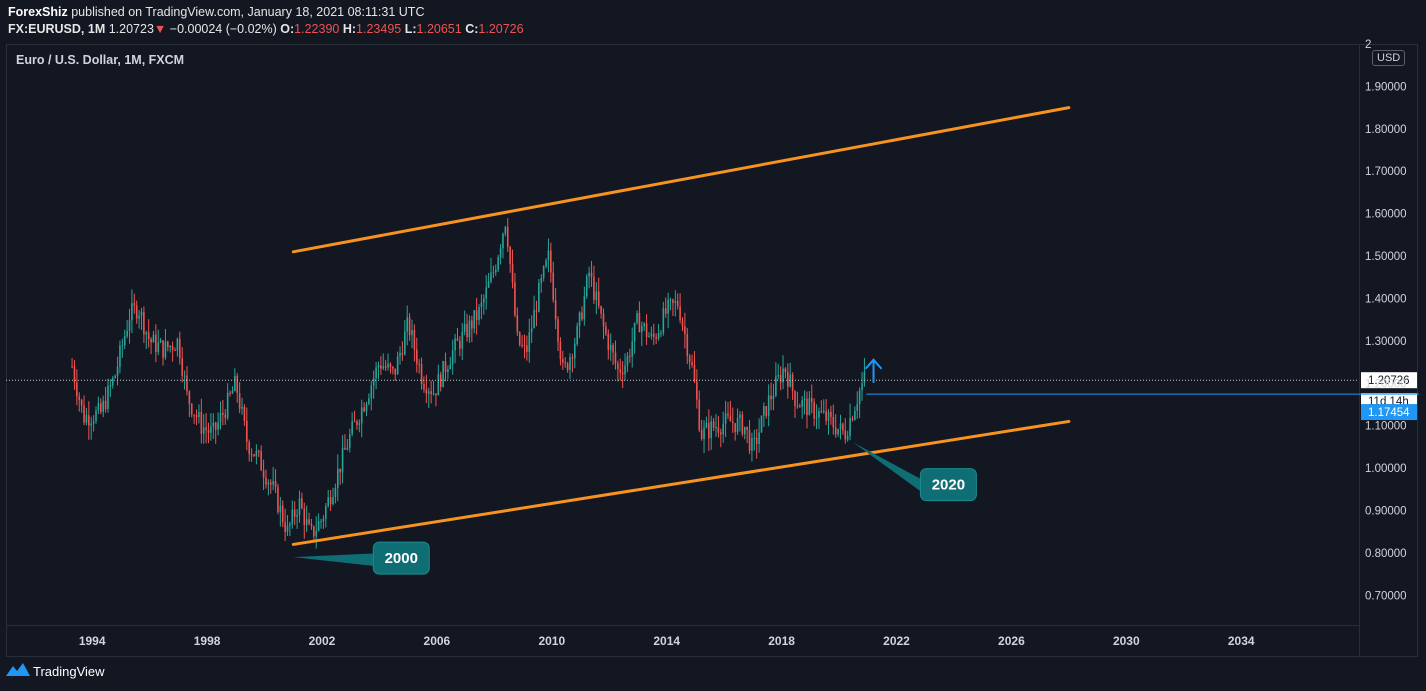 This screenshot has height=691, width=1426. I want to click on callout-2000: 2000, so click(361, 558).